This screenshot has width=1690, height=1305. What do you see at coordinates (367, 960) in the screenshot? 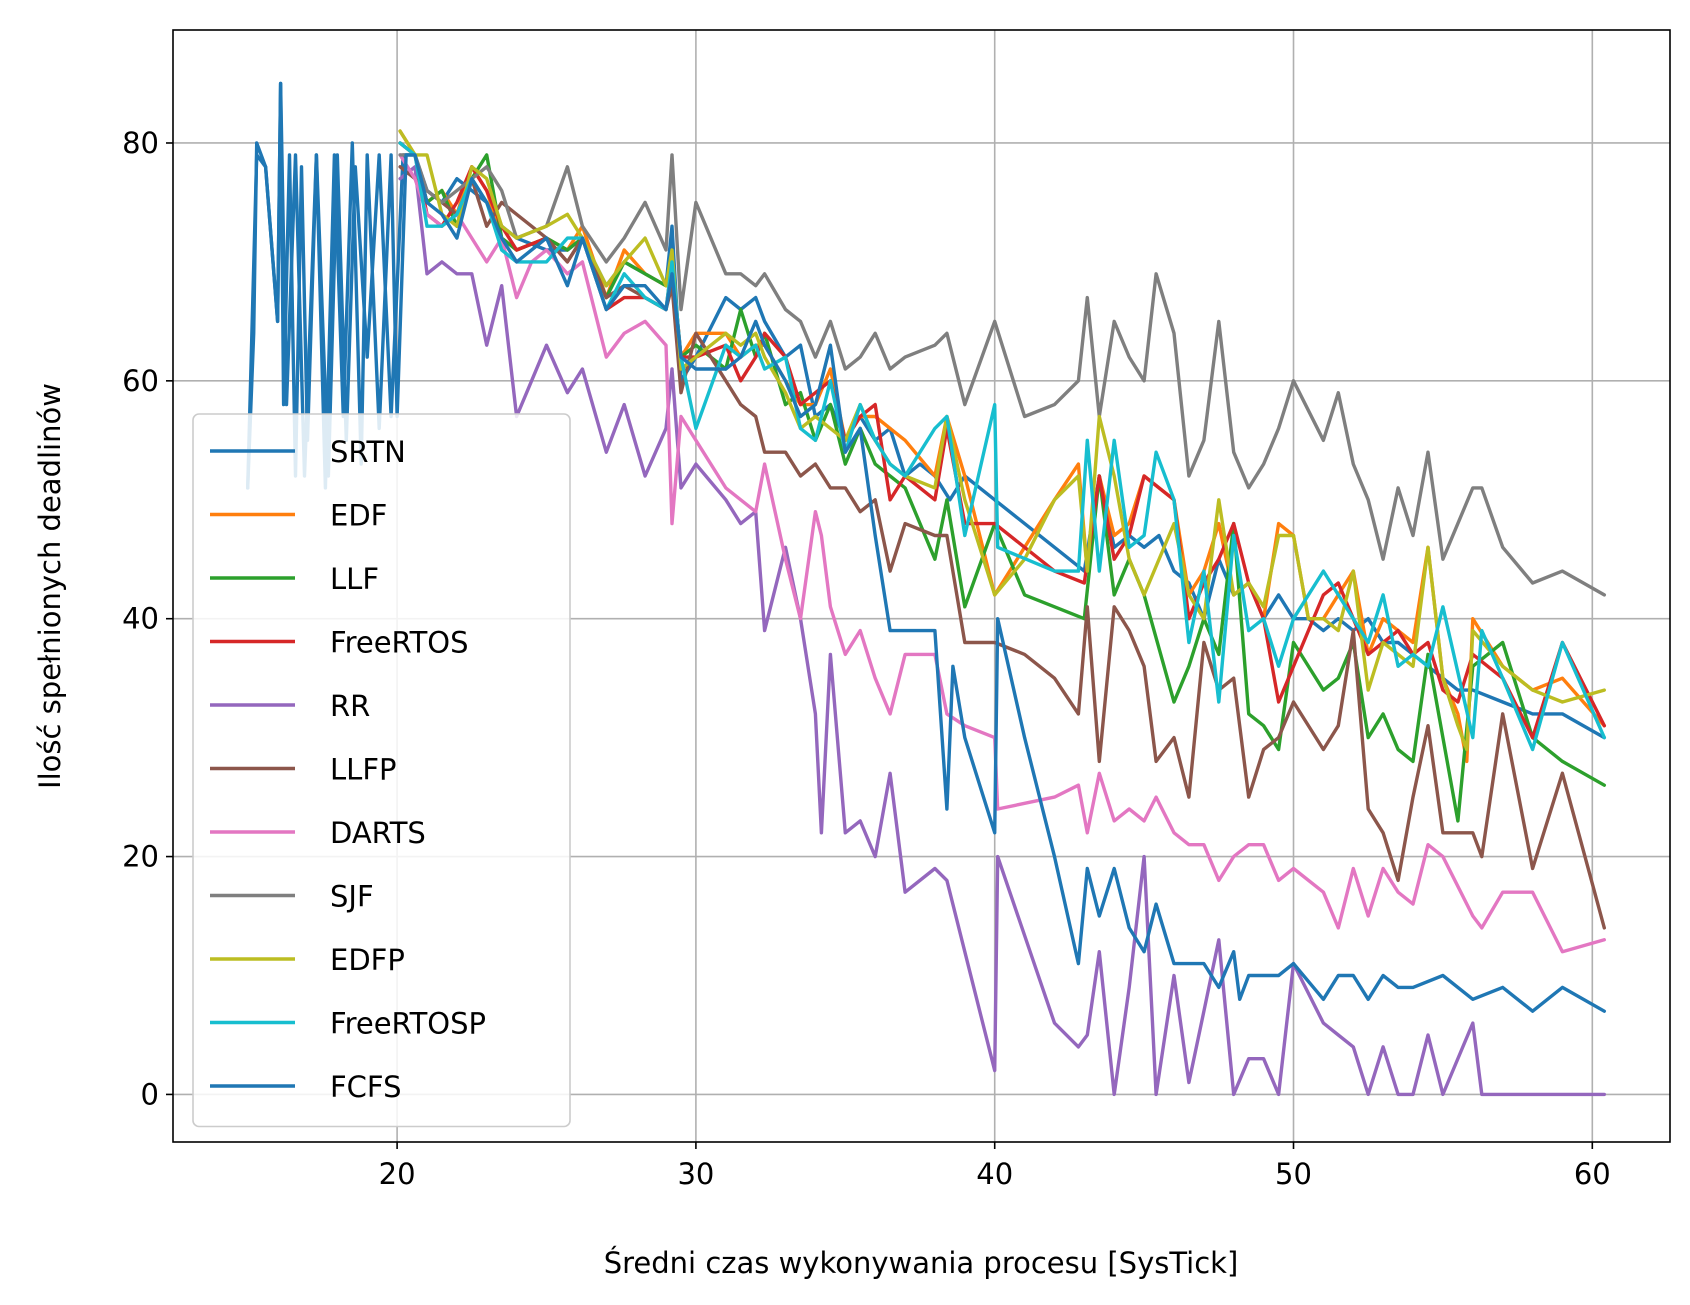
I see `legend-label: EDFP` at bounding box center [367, 960].